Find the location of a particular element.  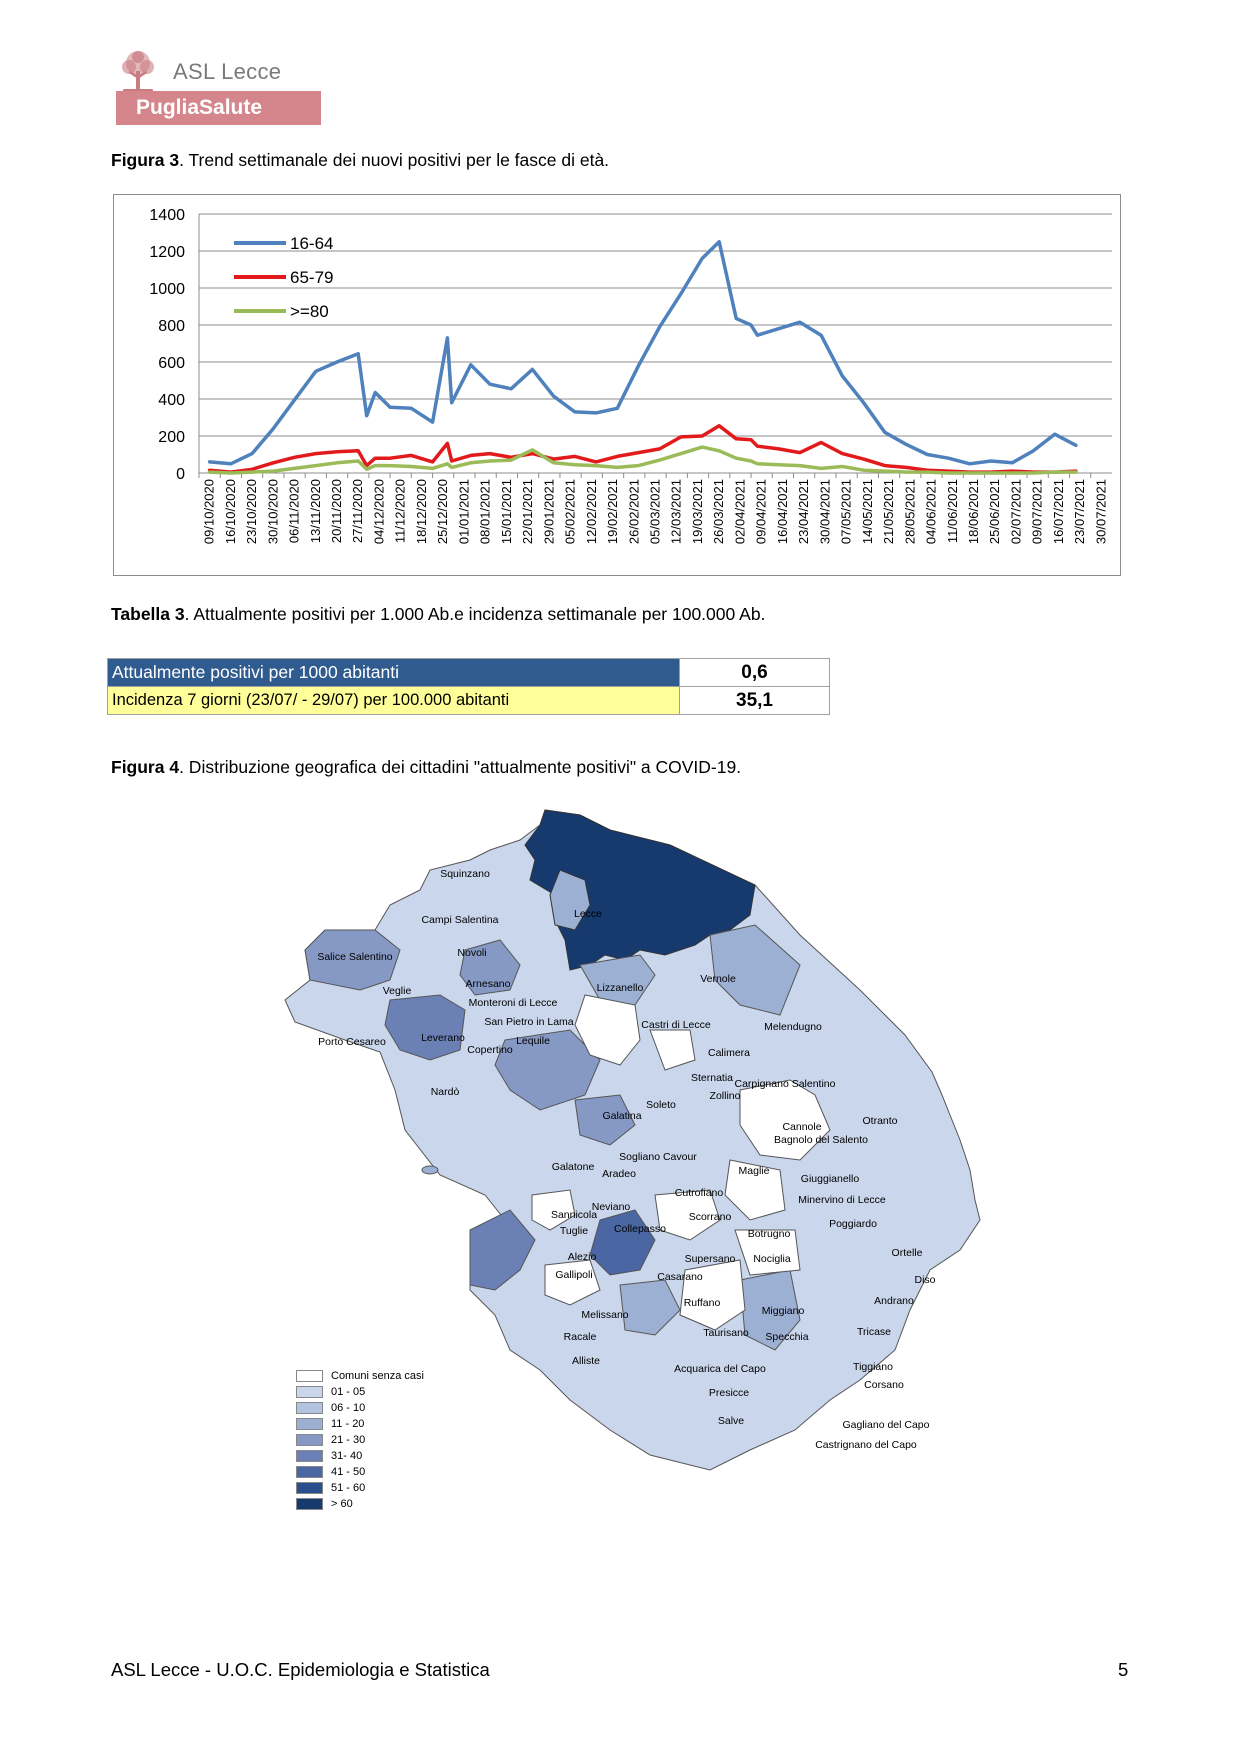

org-name: ASL Lecce is located at coordinates (227, 71).